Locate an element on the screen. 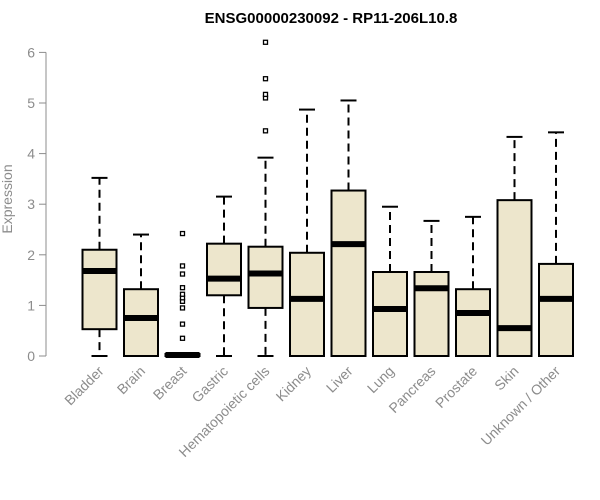  x-tick-label: Lung is located at coordinates (380, 379).